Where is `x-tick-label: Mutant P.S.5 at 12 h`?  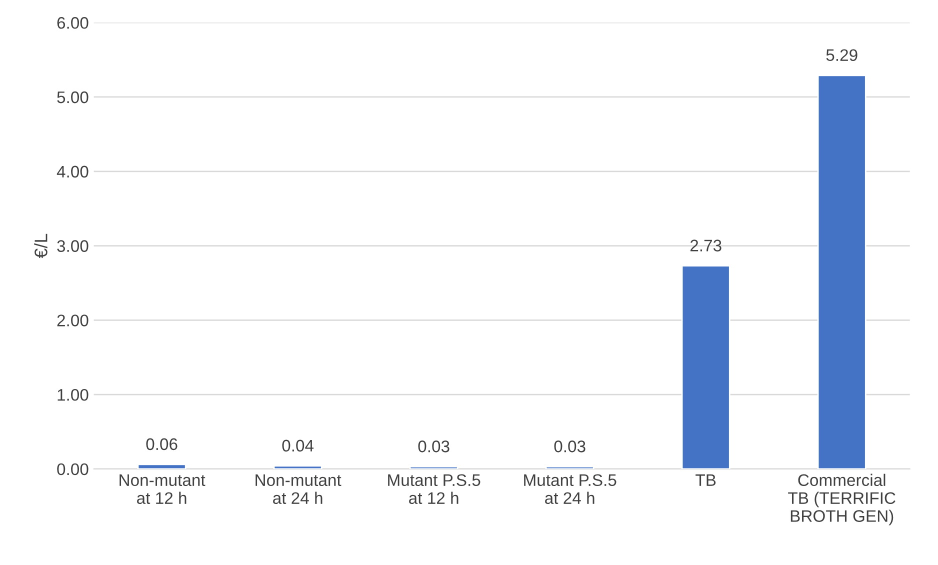 x-tick-label: Mutant P.S.5 at 12 h is located at coordinates (434, 489).